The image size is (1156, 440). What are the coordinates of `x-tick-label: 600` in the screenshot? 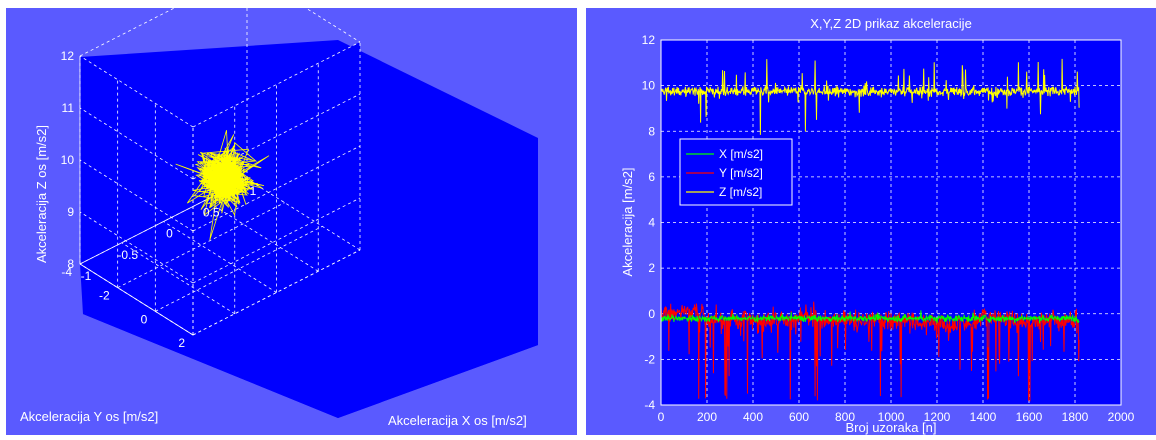 It's located at (799, 417).